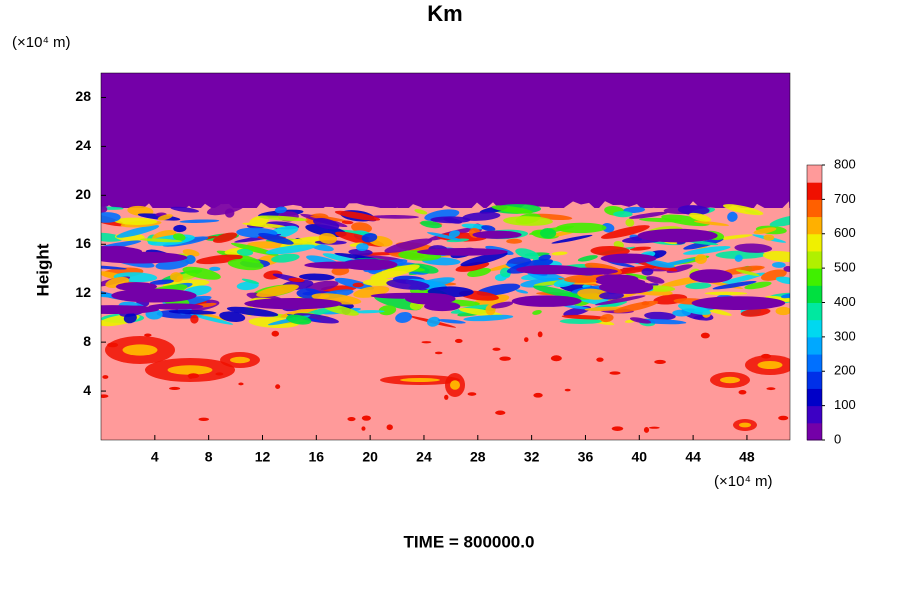 The image size is (900, 600). What do you see at coordinates (845, 232) in the screenshot?
I see `colorbar-tick-label: 600` at bounding box center [845, 232].